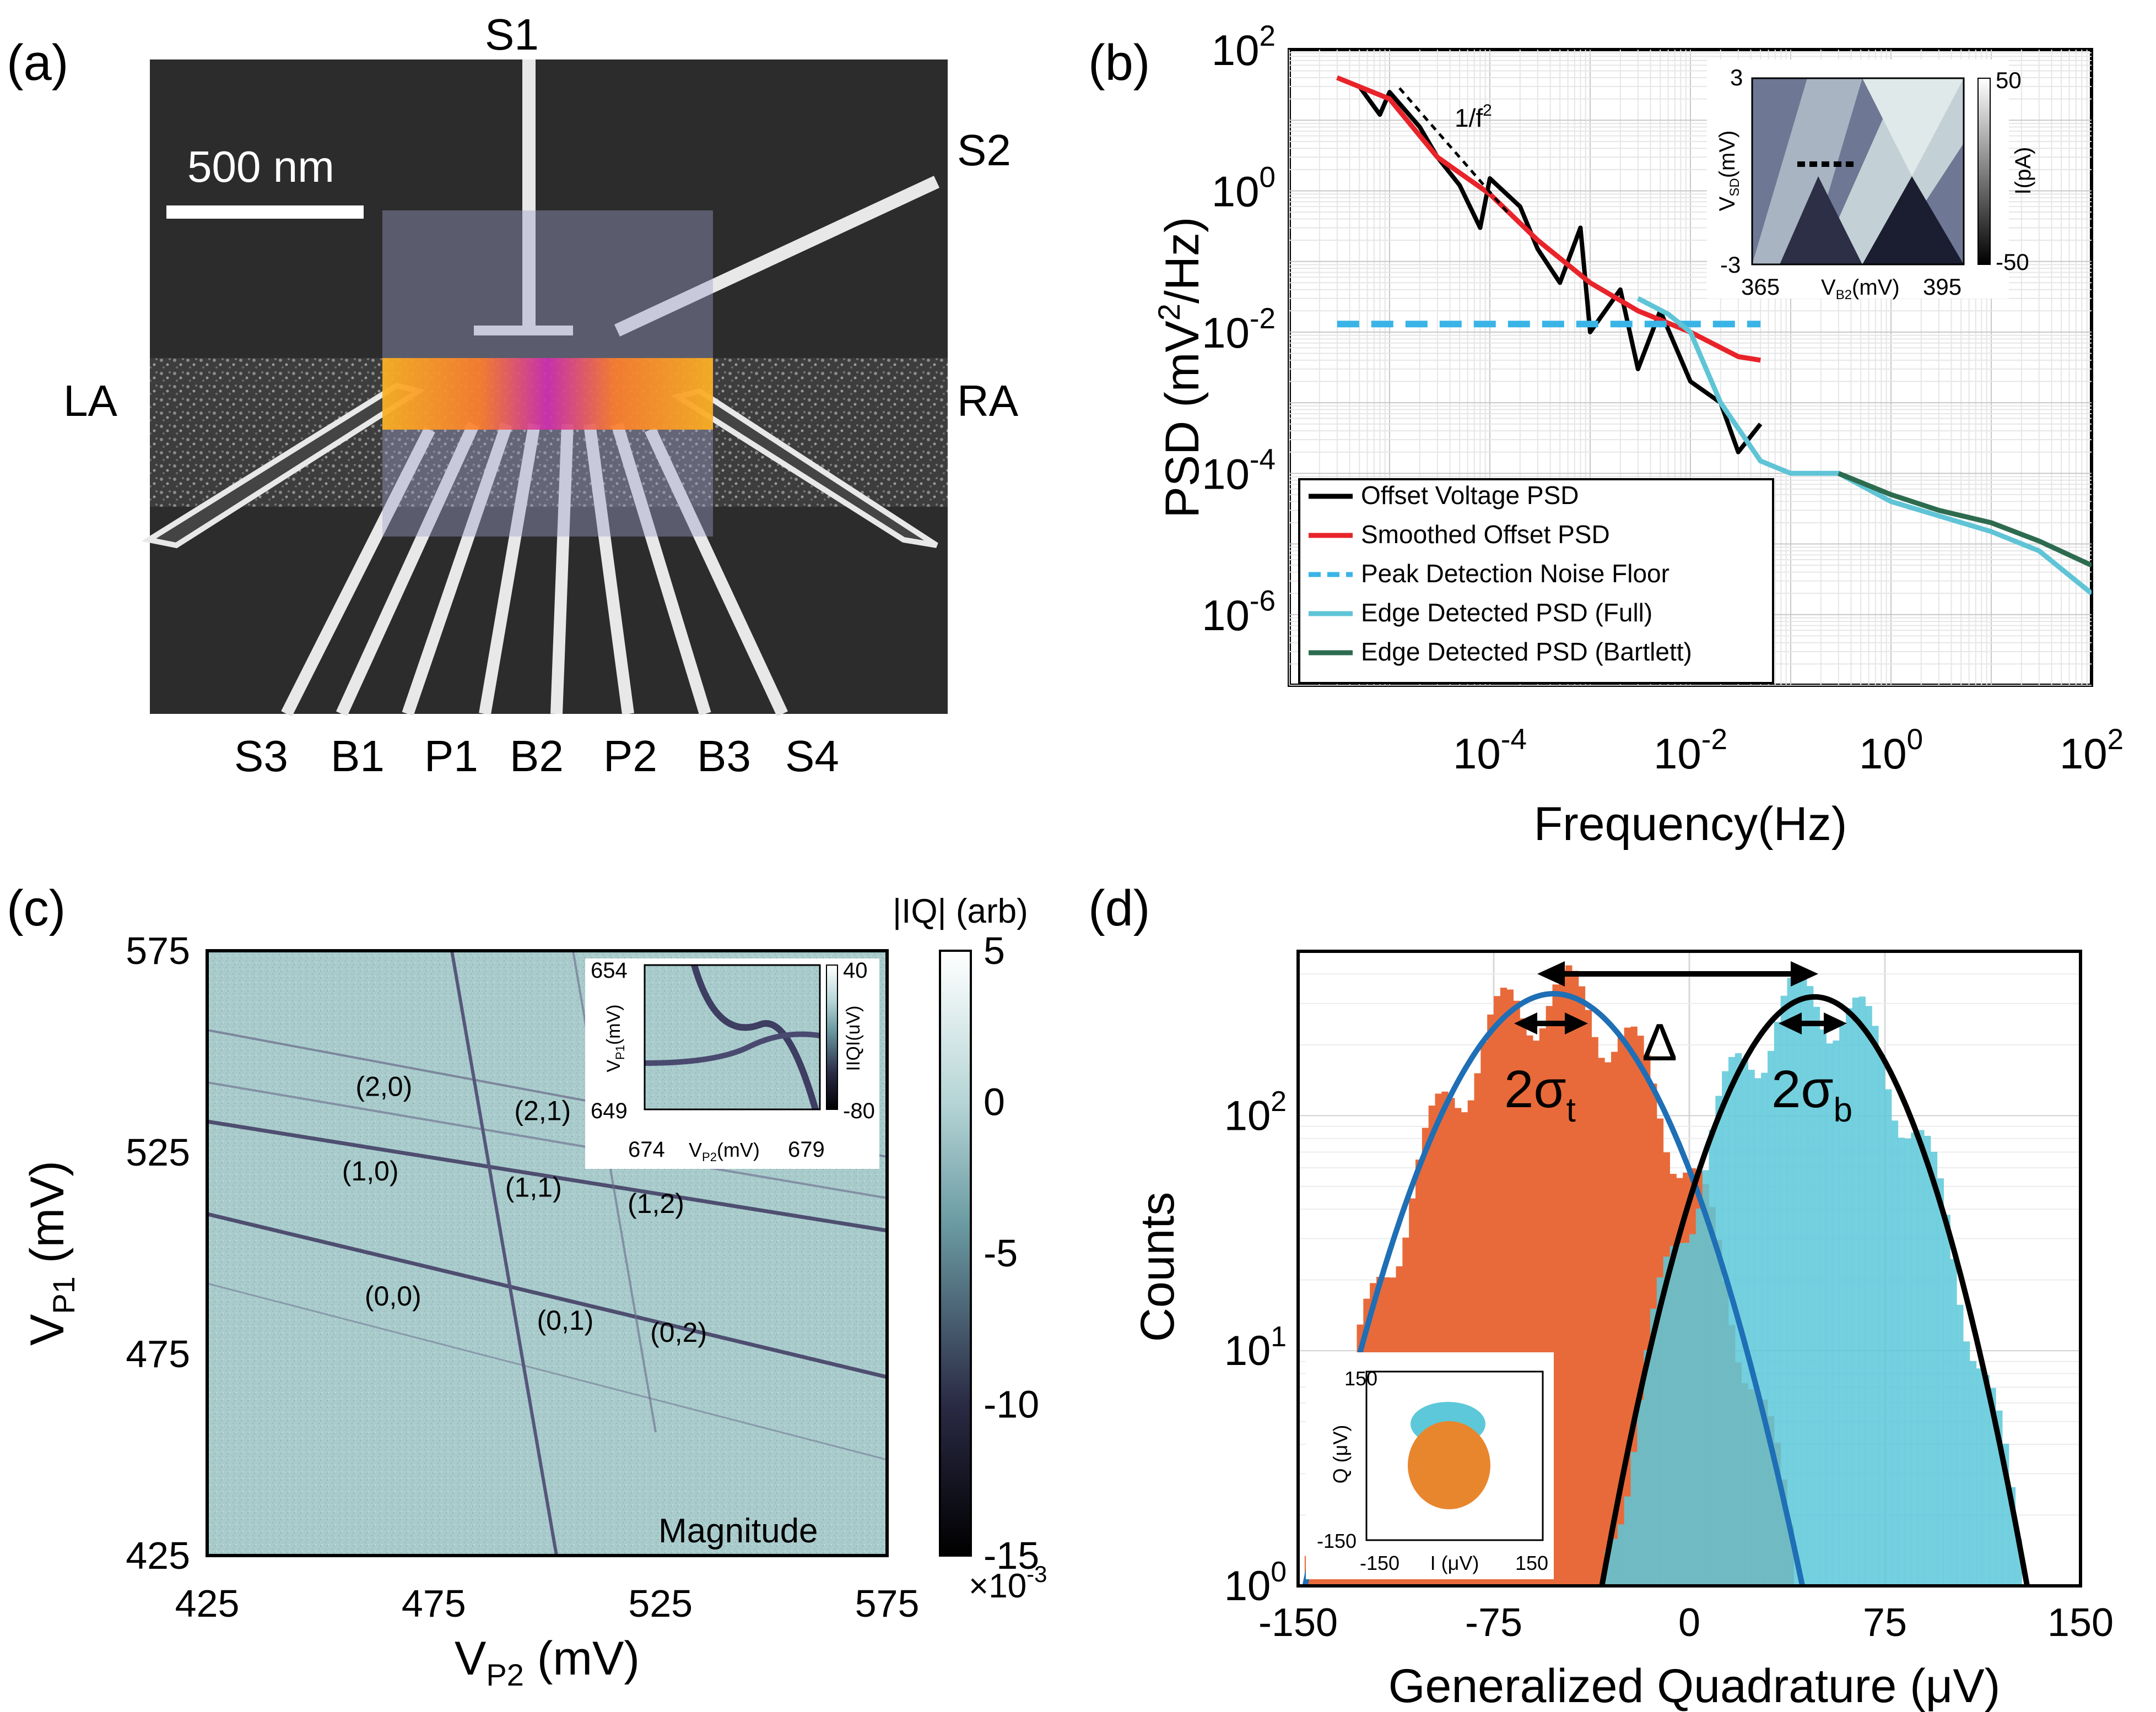 The image size is (2156, 1712). I want to click on gate-ra: RA, so click(988, 400).